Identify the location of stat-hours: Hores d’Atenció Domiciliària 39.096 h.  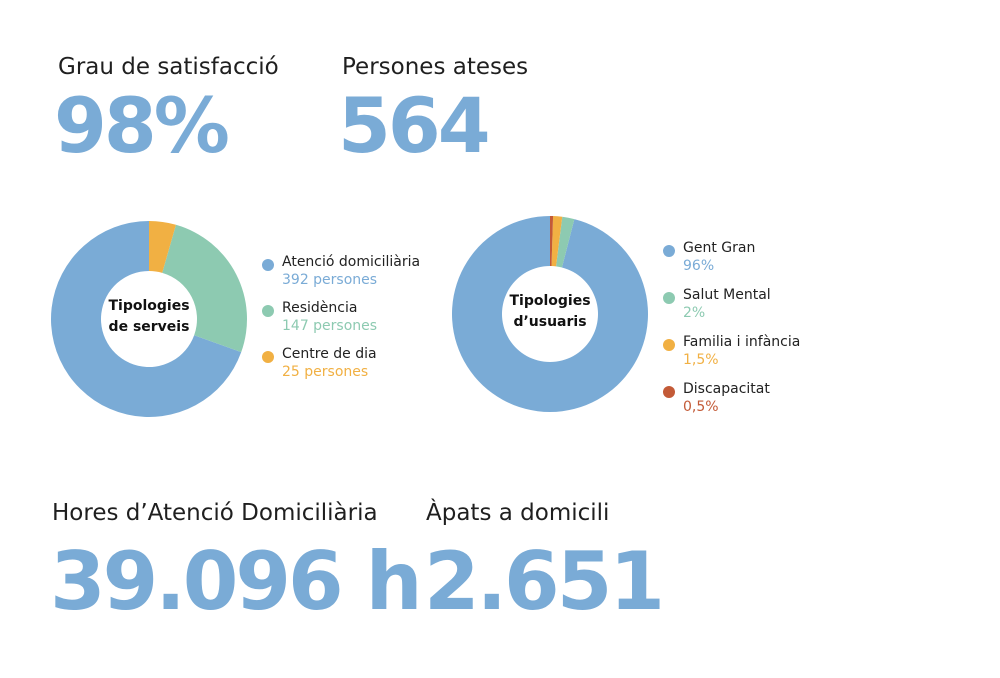
(236, 564).